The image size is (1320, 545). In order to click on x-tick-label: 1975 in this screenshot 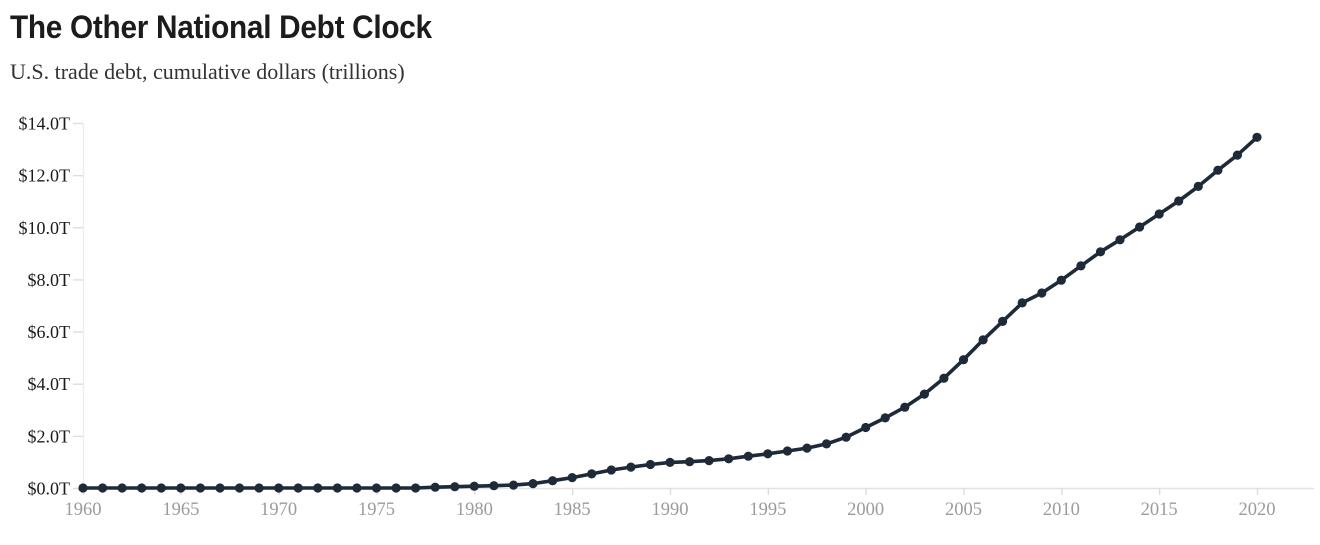, I will do `click(376, 510)`.